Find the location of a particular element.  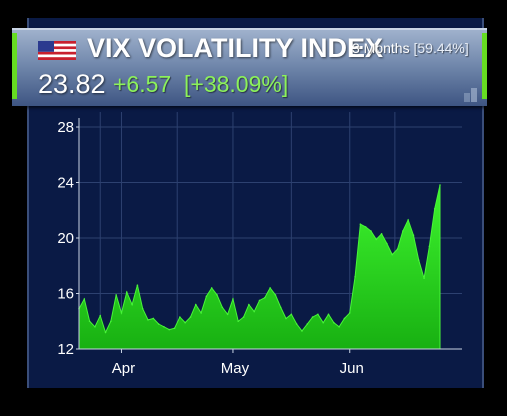

period-label: 3 Months [59.44%] is located at coordinates (410, 48).